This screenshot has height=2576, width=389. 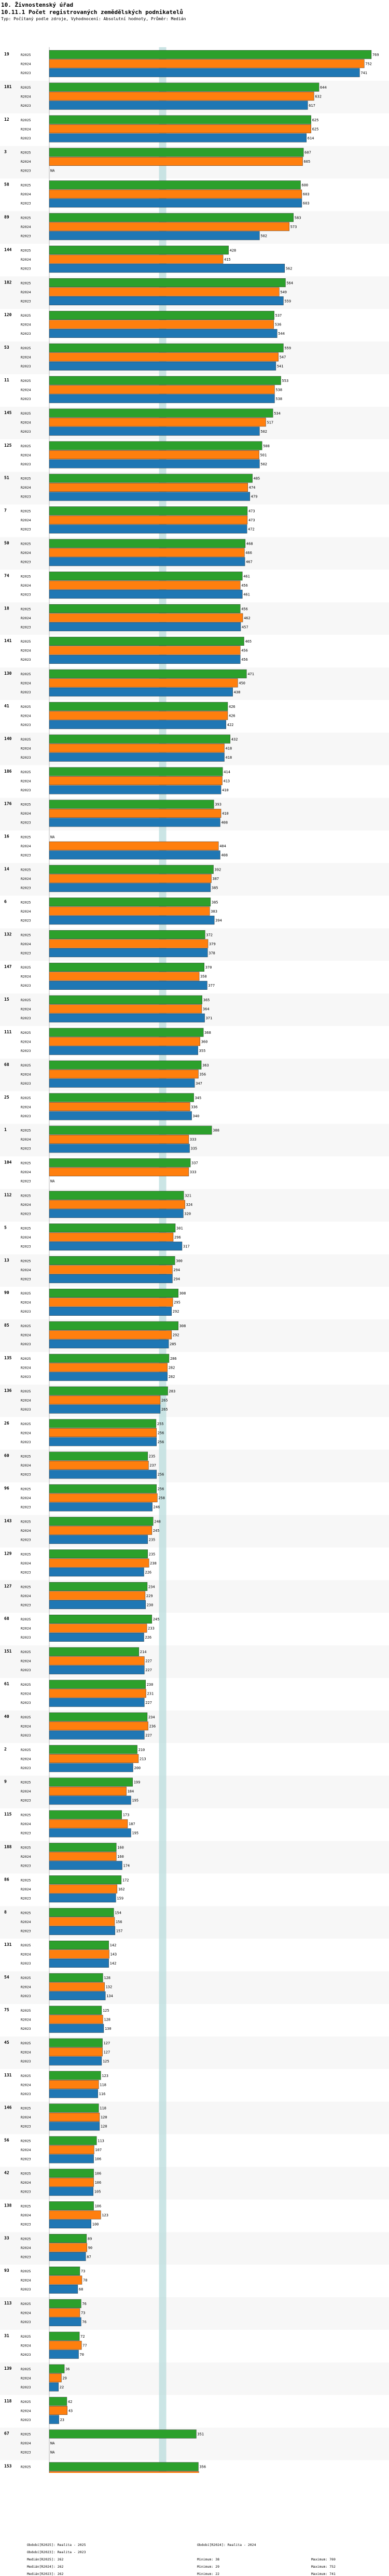 What do you see at coordinates (157, 1522) in the screenshot?
I see `value-label: 248` at bounding box center [157, 1522].